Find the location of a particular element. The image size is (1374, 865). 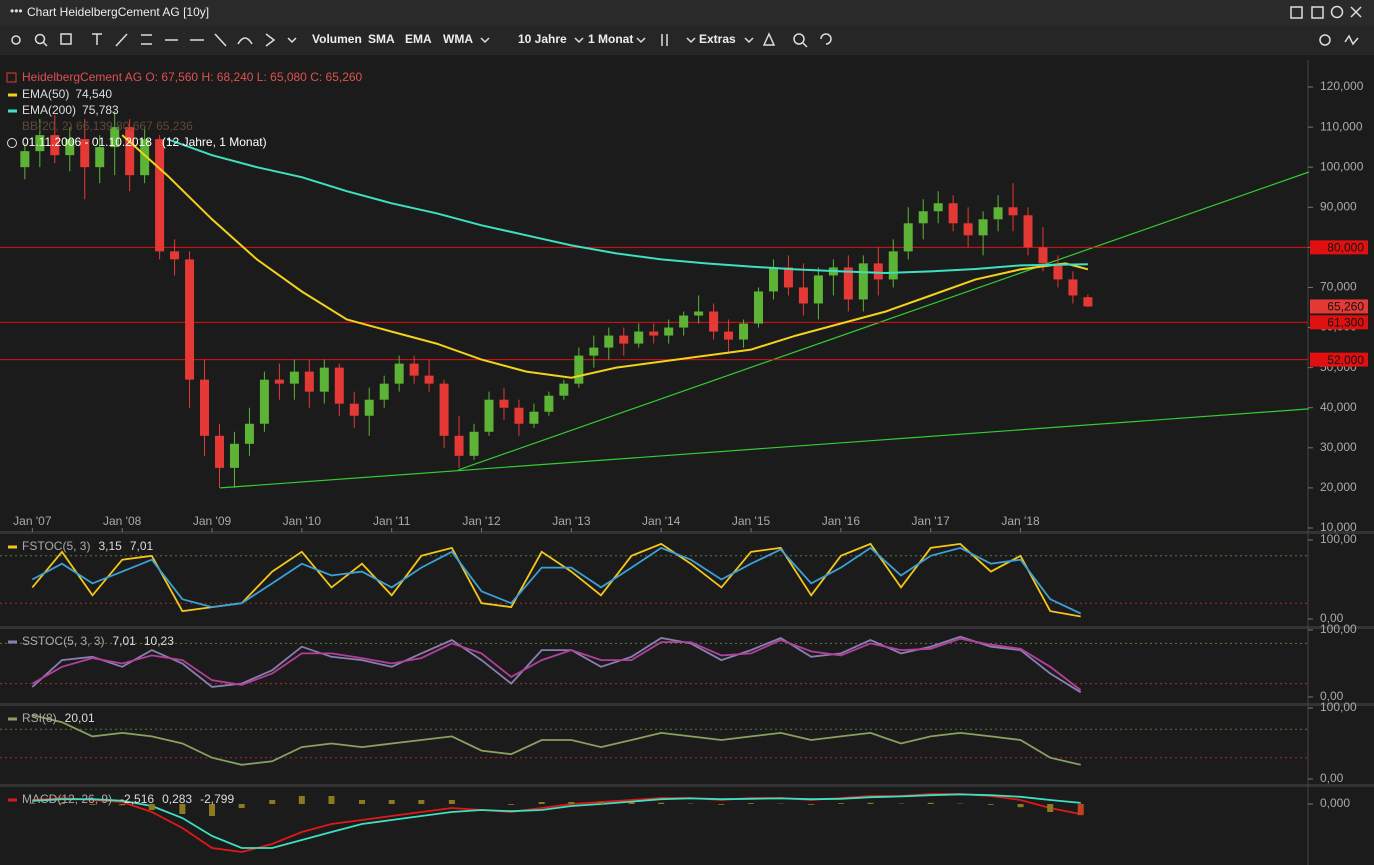

panel-title: FSTOC(5, 3) is located at coordinates (56, 546).